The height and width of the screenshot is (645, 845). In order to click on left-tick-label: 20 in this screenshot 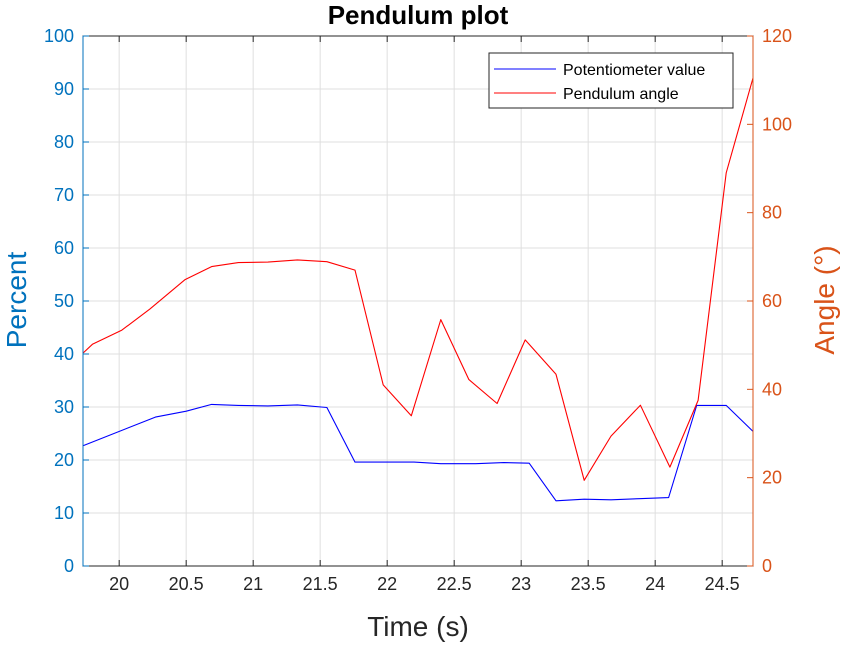, I will do `click(64, 460)`.